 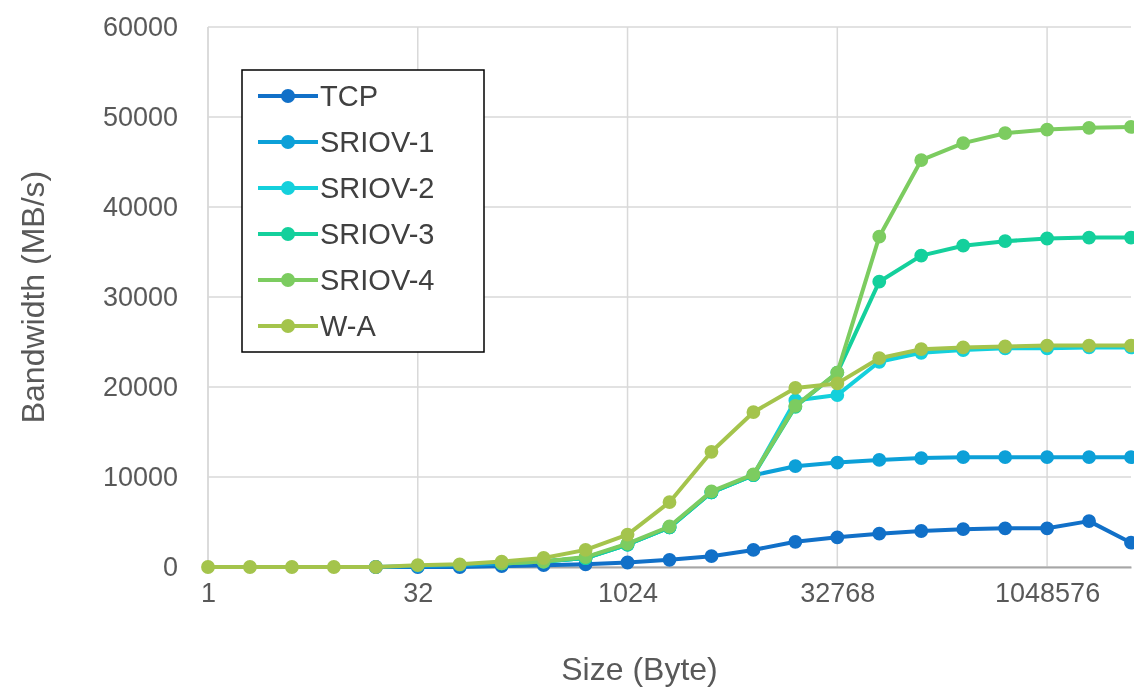 What do you see at coordinates (377, 280) in the screenshot?
I see `legend-label: SRIOV-4` at bounding box center [377, 280].